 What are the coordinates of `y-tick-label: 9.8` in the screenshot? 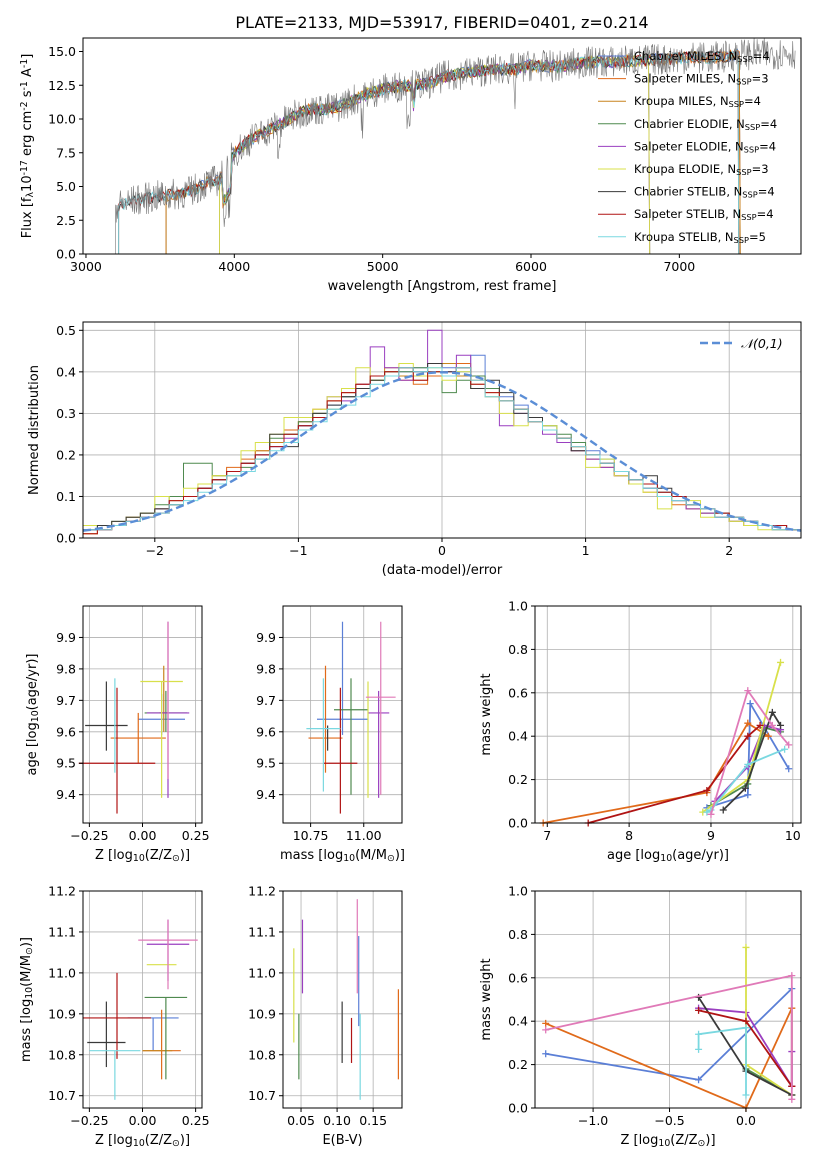 It's located at (66, 668).